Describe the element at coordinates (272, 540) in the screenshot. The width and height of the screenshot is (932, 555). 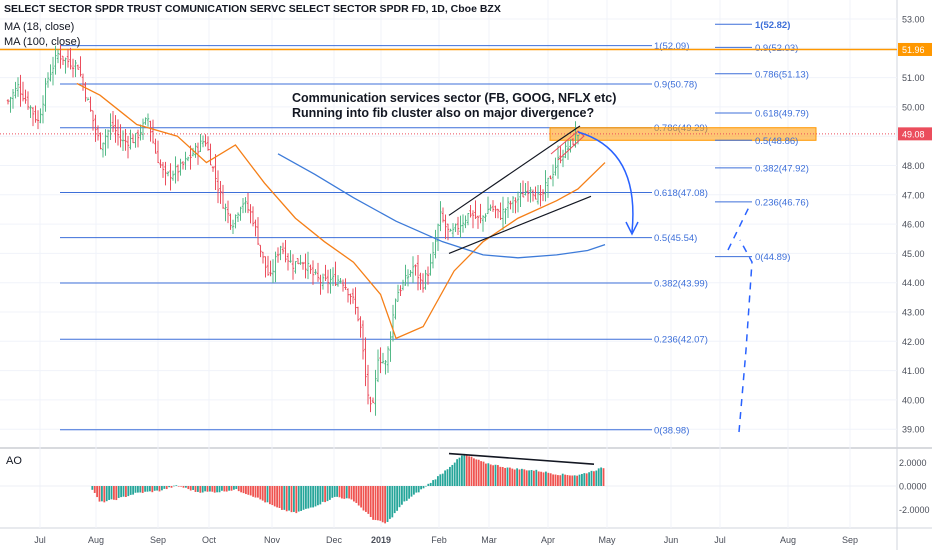
I see `time-tick-label: Nov` at that location.